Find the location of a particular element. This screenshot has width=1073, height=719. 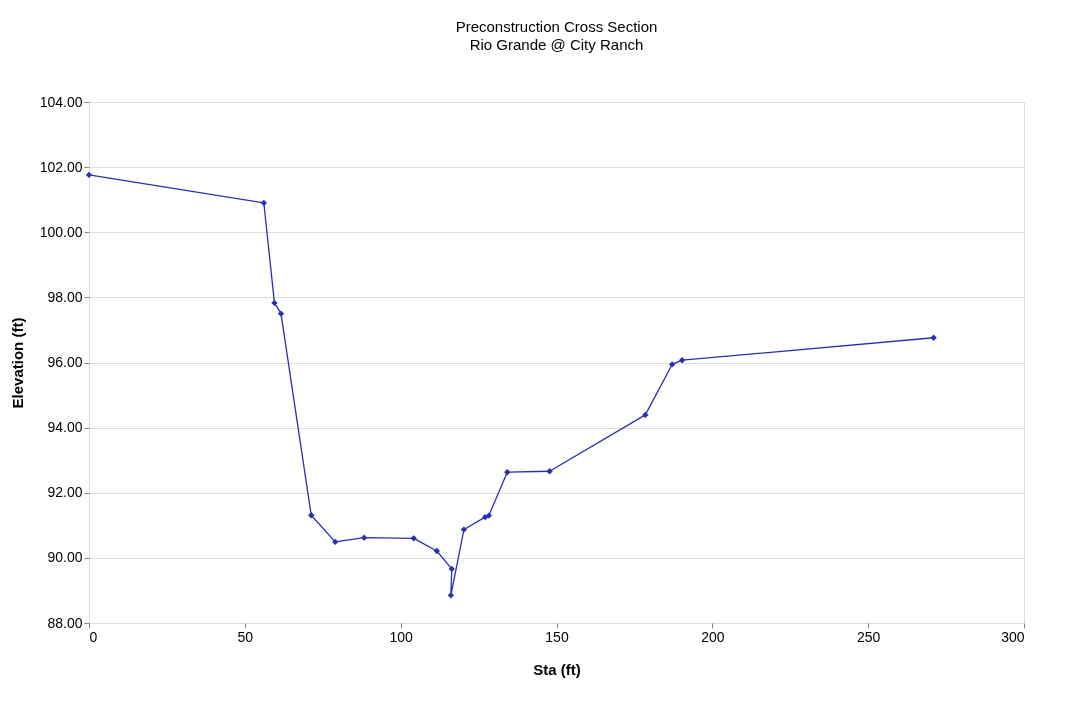

y-tick-label: 102.00 is located at coordinates (61, 166).